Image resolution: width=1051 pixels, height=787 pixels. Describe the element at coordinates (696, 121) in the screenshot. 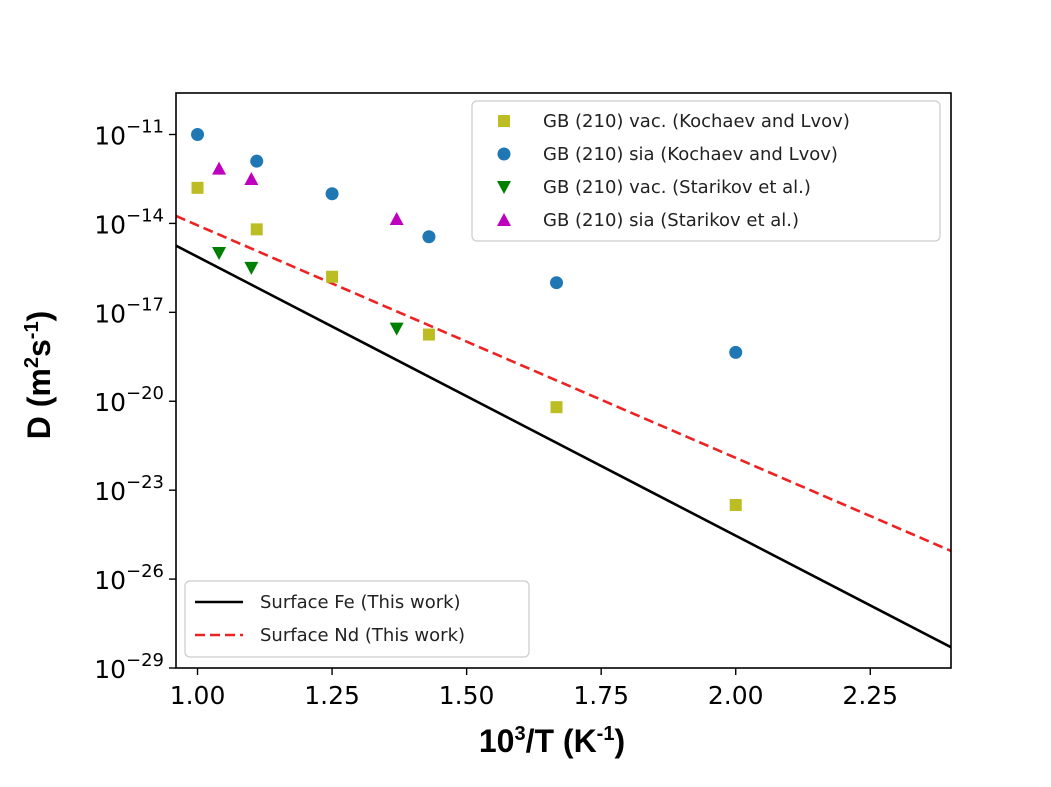

I see `legend-label-1: GB (210) vac. (Kochaev and Lvov)` at that location.